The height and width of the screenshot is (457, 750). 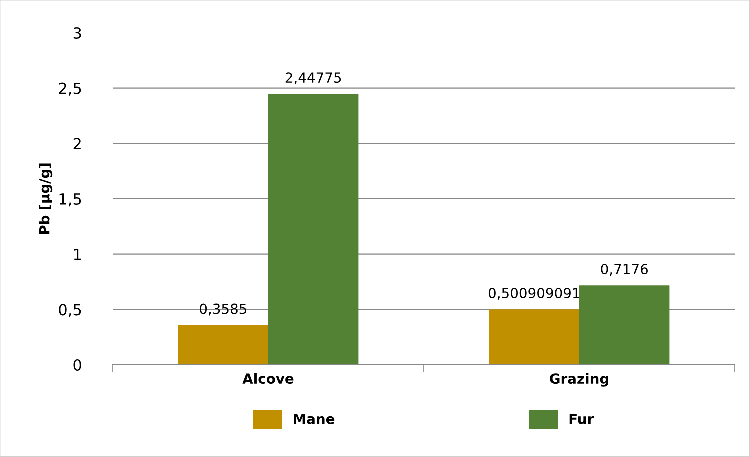 What do you see at coordinates (579, 380) in the screenshot?
I see `x-tick-label: Grazing` at bounding box center [579, 380].